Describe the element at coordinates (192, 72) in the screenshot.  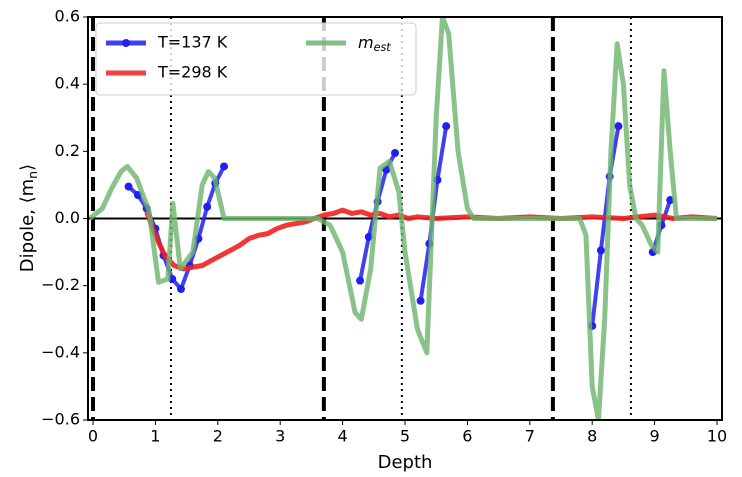
I see `legend-label: T=298 K` at that location.